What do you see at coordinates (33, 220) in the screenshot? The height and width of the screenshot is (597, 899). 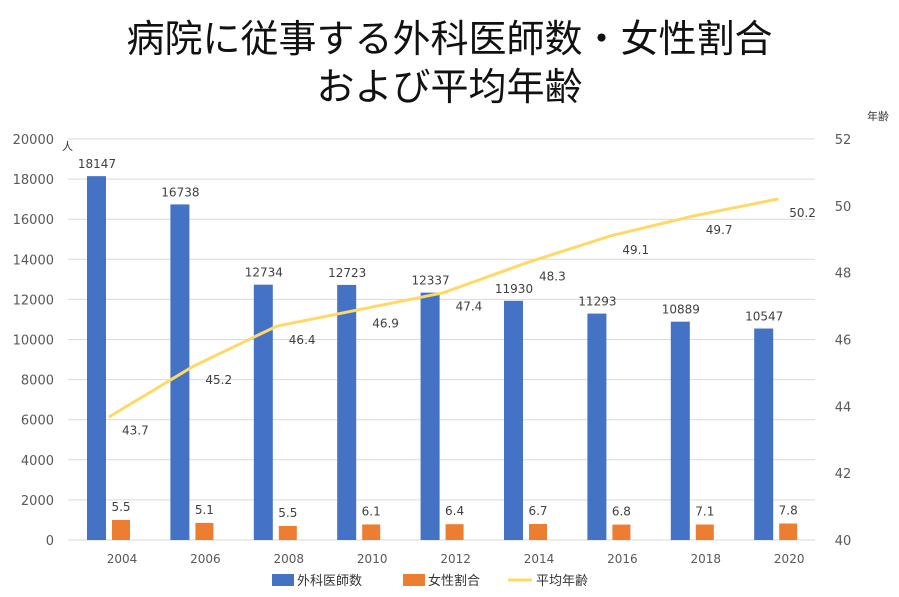 I see `left-tick-label: 16000` at bounding box center [33, 220].